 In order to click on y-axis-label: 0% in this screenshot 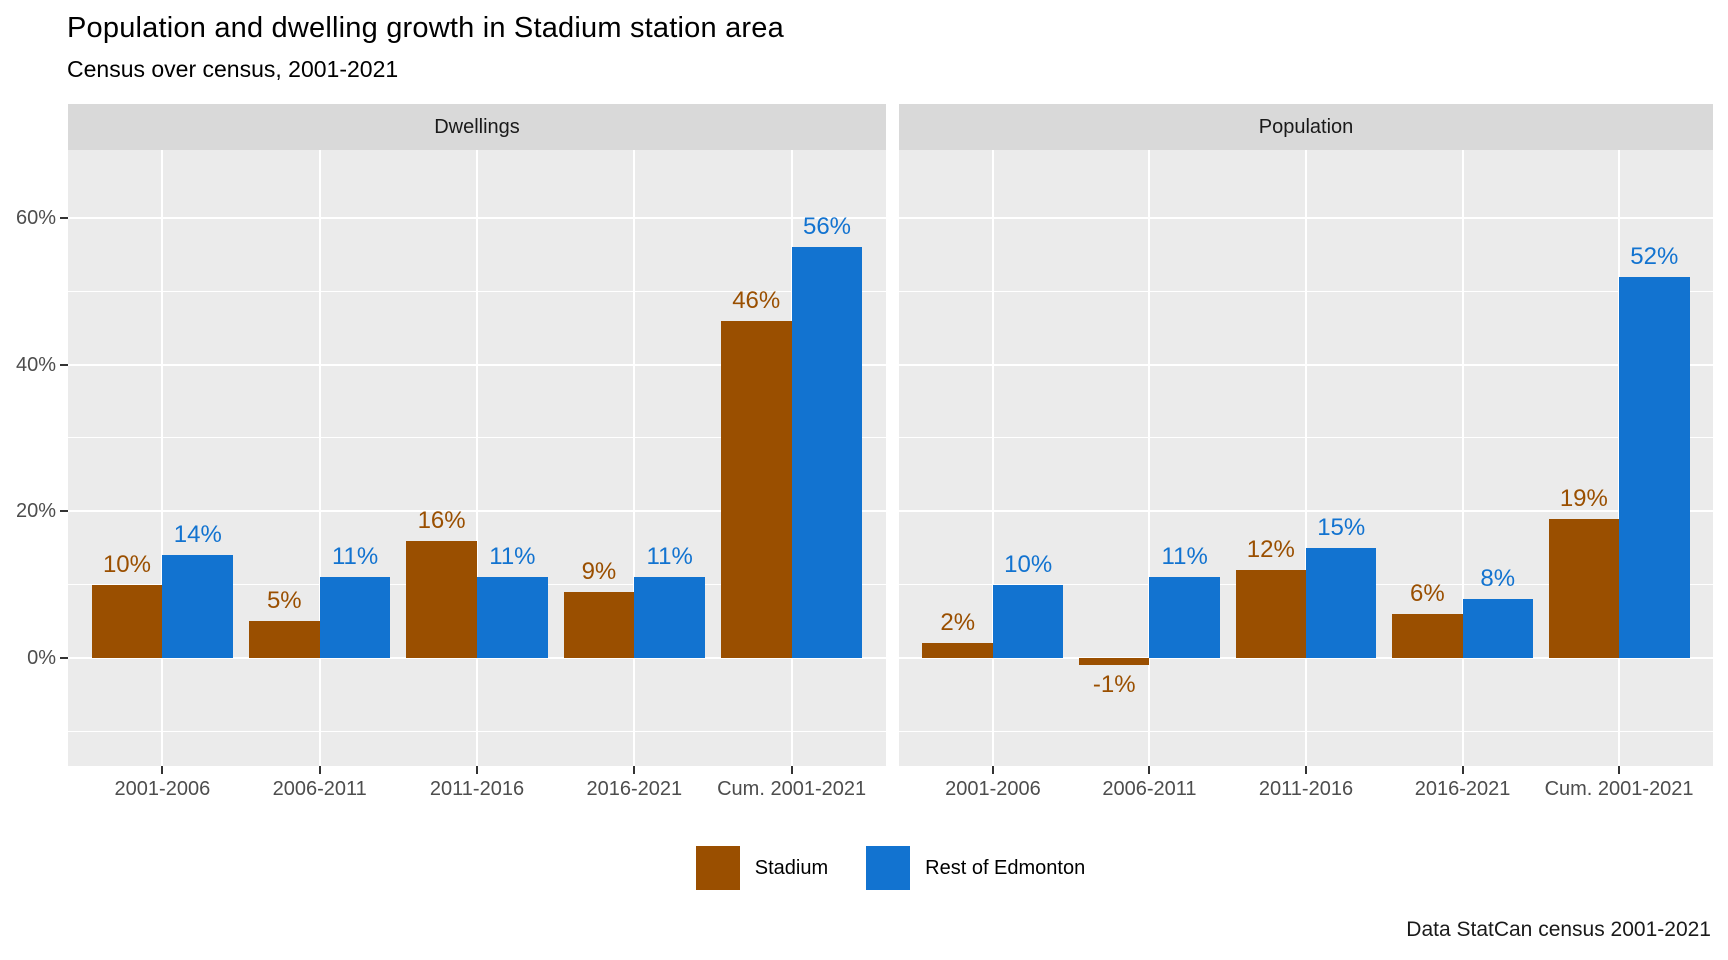, I will do `click(41, 658)`.